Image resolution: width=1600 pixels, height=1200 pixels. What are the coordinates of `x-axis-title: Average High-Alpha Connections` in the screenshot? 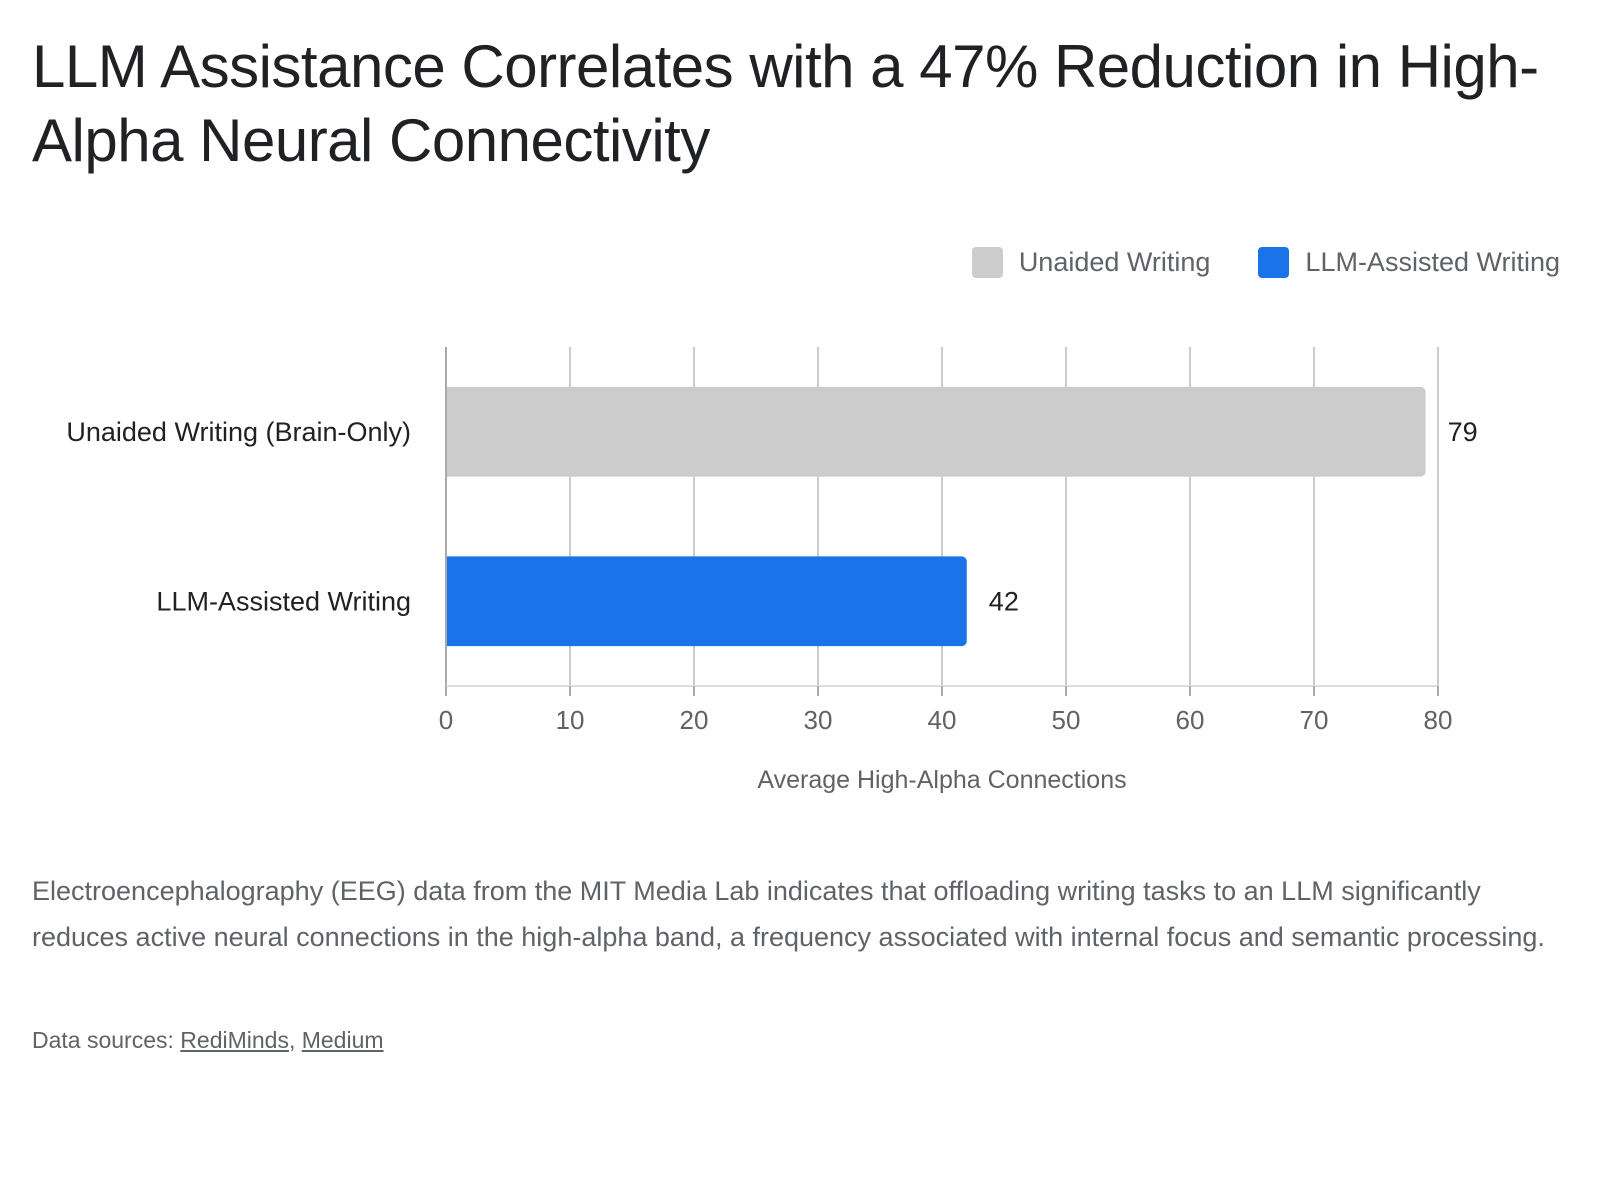 It's located at (941, 780).